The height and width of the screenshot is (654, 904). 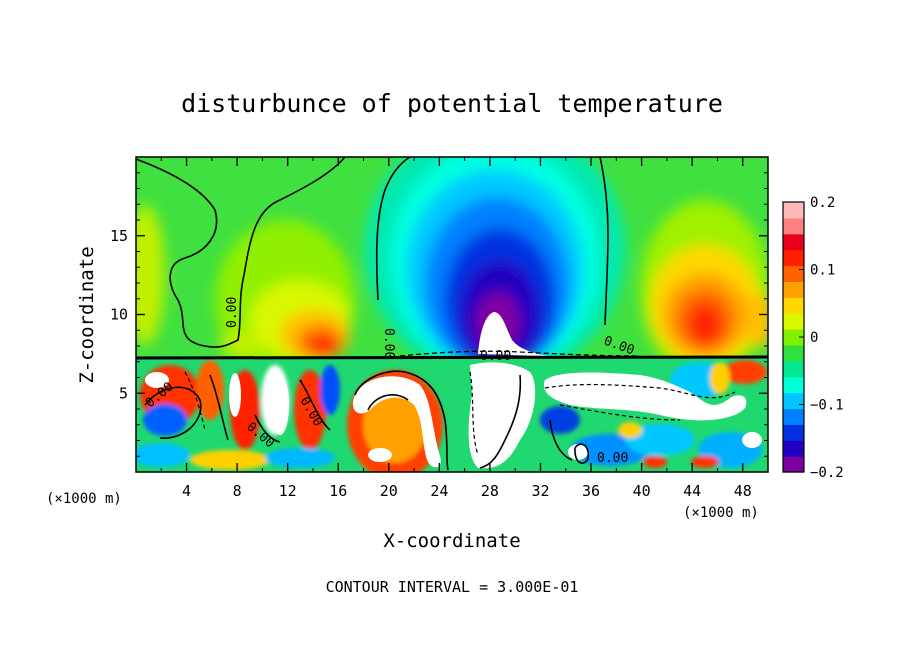 What do you see at coordinates (338, 491) in the screenshot?
I see `x-tick-label: 16` at bounding box center [338, 491].